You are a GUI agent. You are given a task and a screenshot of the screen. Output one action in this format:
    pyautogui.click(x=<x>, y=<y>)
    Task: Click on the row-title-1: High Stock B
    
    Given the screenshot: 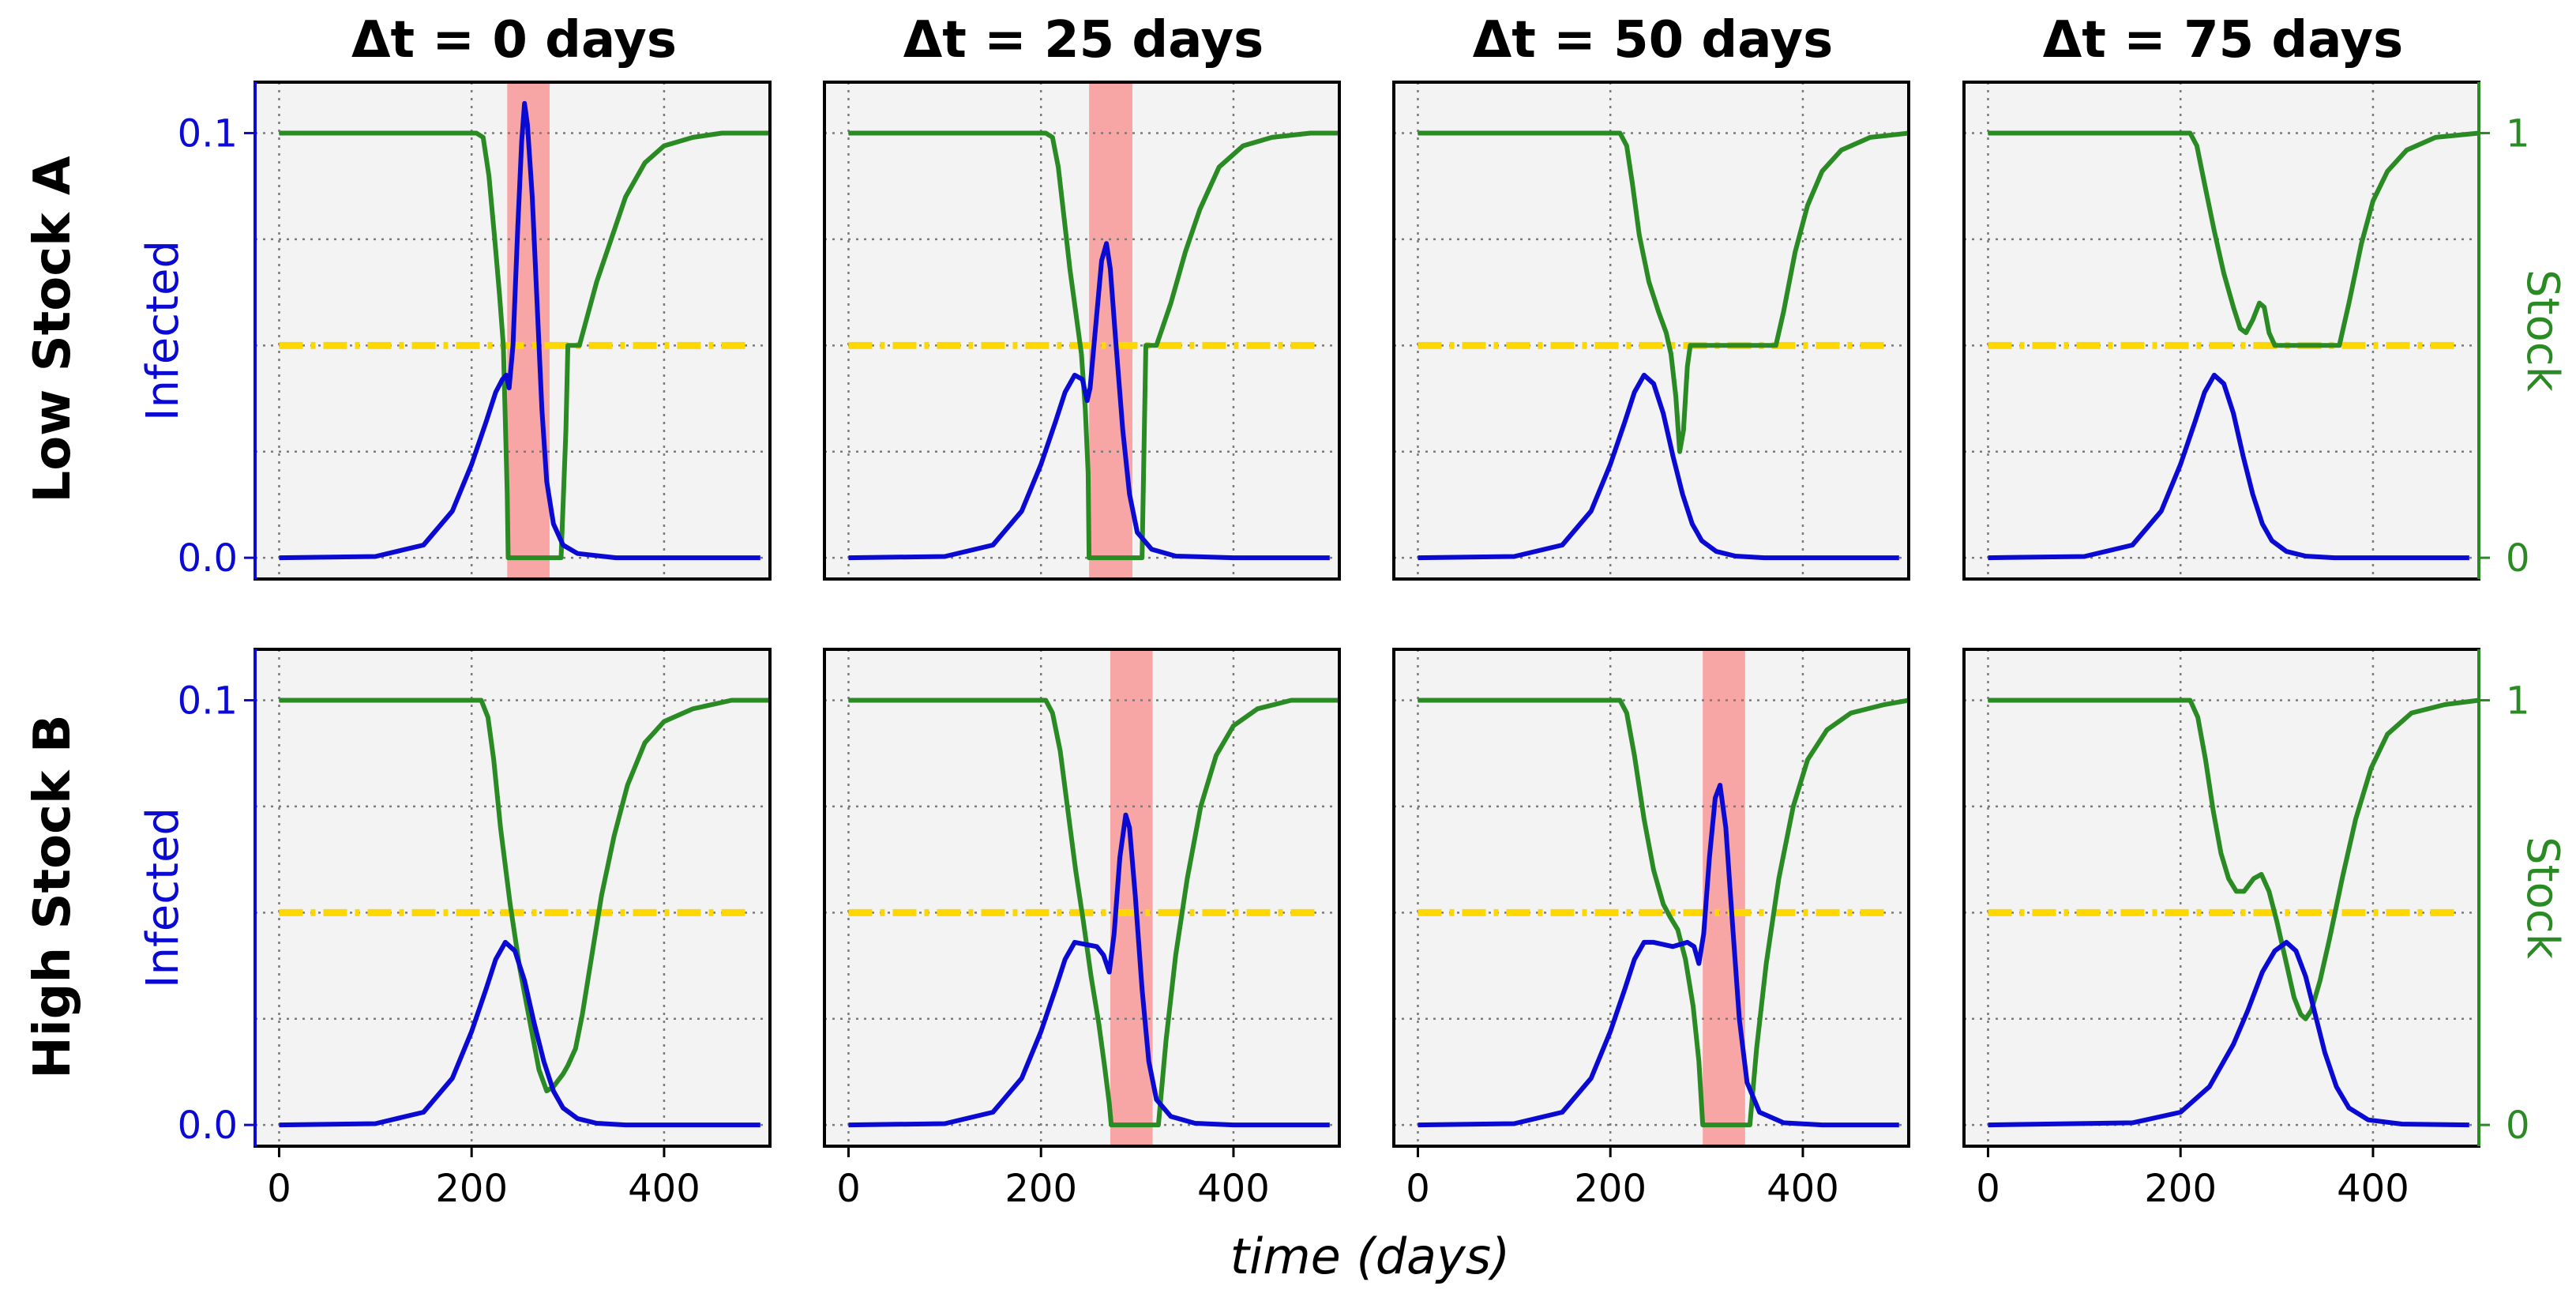 What is the action you would take?
    pyautogui.click(x=53, y=896)
    